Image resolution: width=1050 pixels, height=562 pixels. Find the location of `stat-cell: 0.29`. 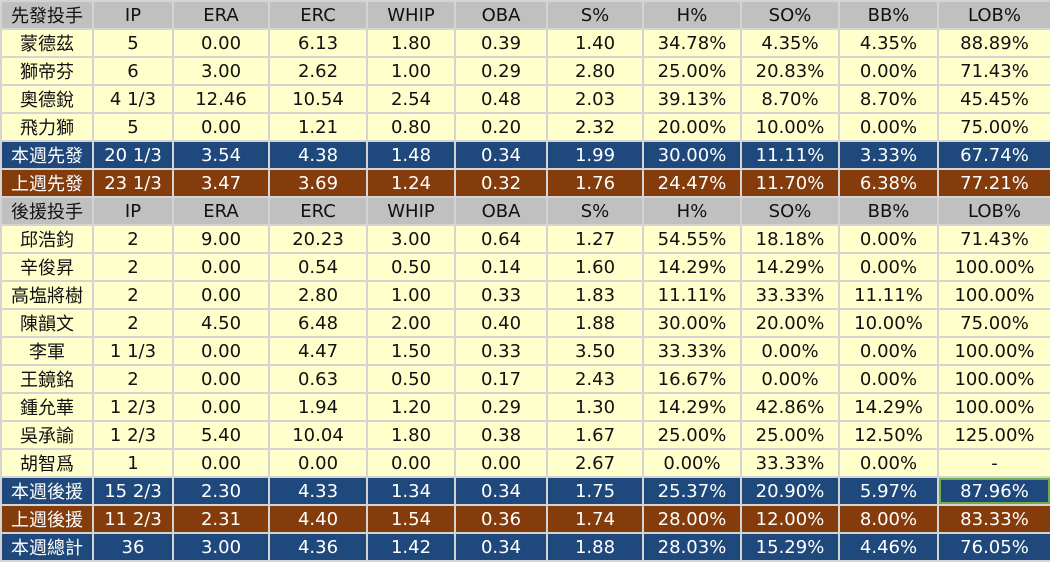

stat-cell: 0.29 is located at coordinates (501, 71).